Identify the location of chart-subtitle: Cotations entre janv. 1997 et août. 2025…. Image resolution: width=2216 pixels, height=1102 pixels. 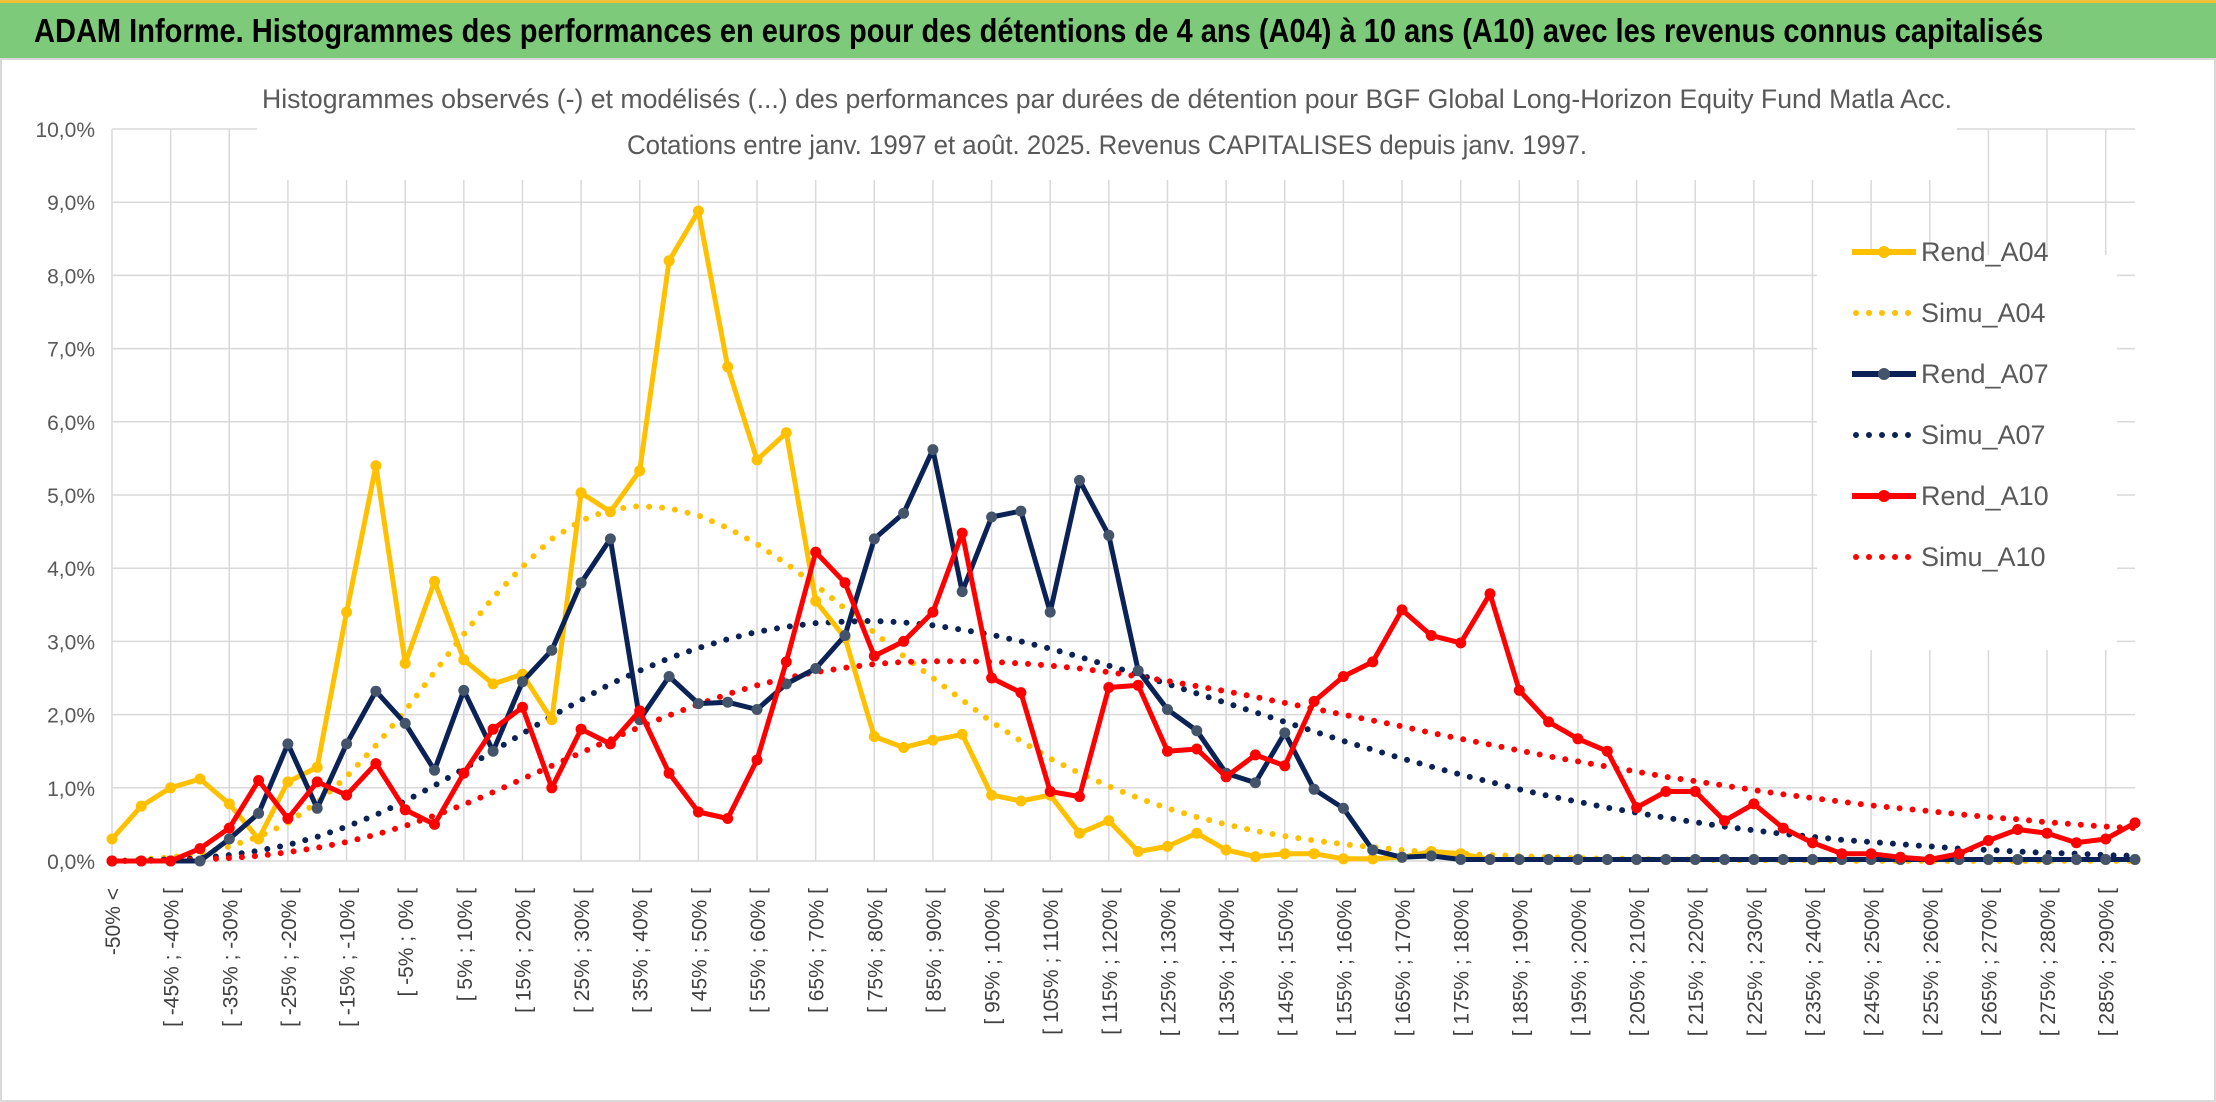
(1107, 145).